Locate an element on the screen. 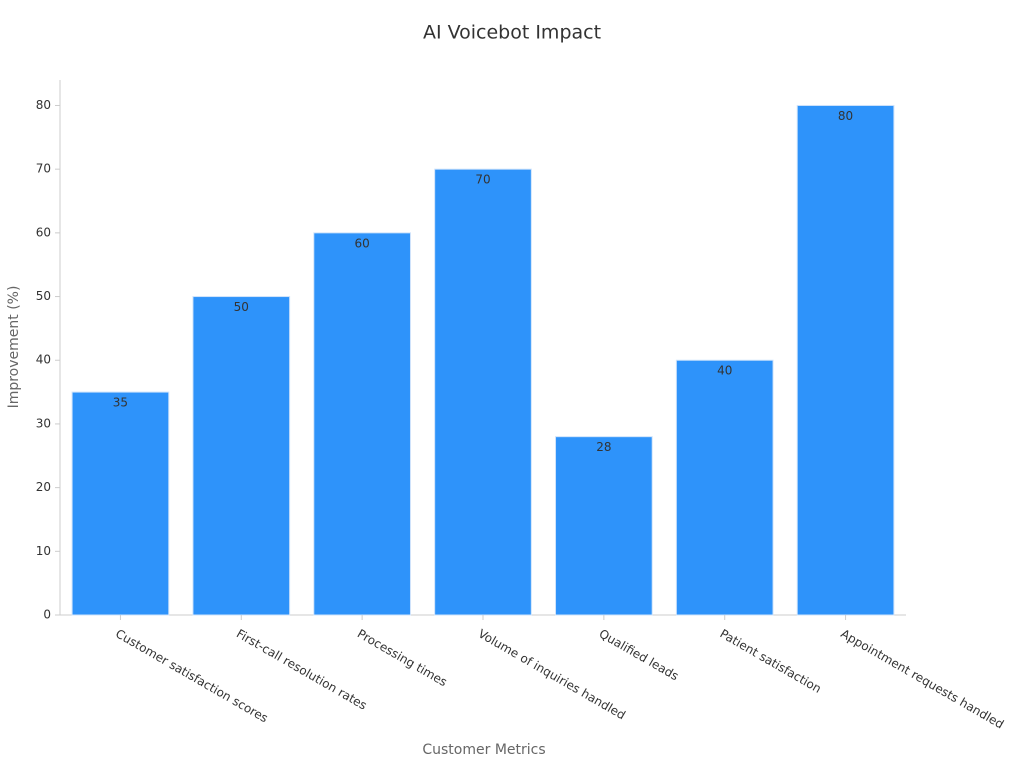  y-tick-label: 0 is located at coordinates (47, 615).